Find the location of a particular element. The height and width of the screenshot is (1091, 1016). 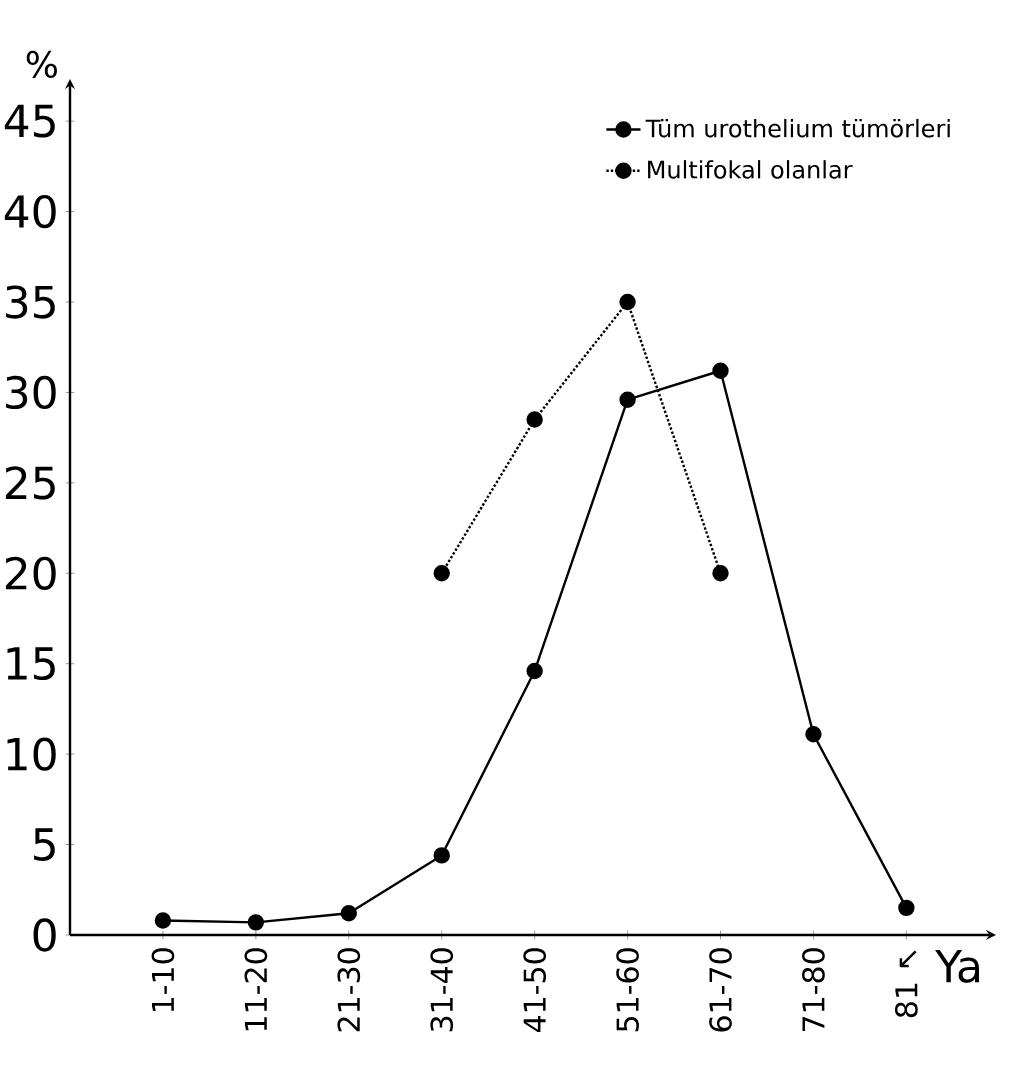

x-tick-label: 51-60 is located at coordinates (627, 990).